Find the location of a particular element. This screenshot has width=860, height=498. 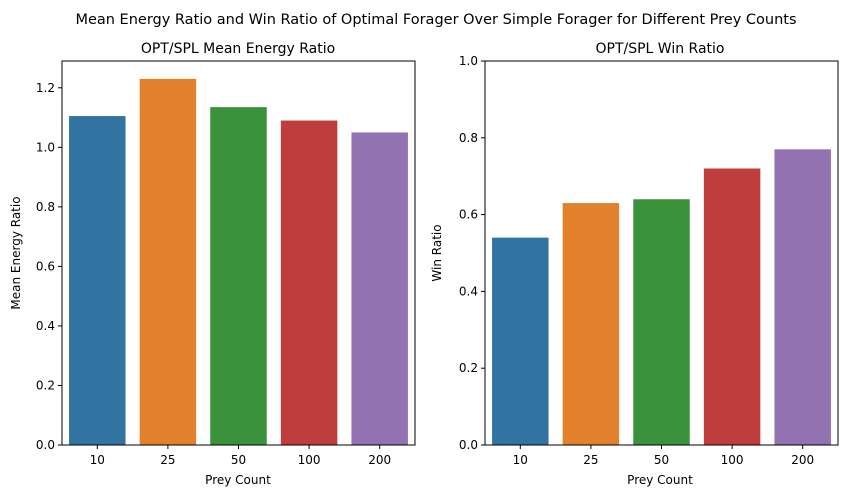

right-chart-x-tick-label: 200 is located at coordinates (802, 460).